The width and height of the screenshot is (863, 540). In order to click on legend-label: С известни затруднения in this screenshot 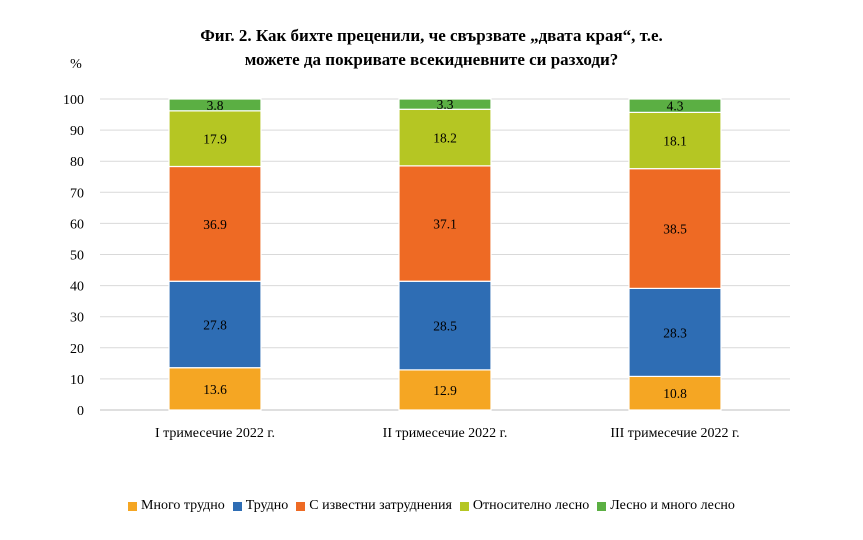, I will do `click(380, 505)`.